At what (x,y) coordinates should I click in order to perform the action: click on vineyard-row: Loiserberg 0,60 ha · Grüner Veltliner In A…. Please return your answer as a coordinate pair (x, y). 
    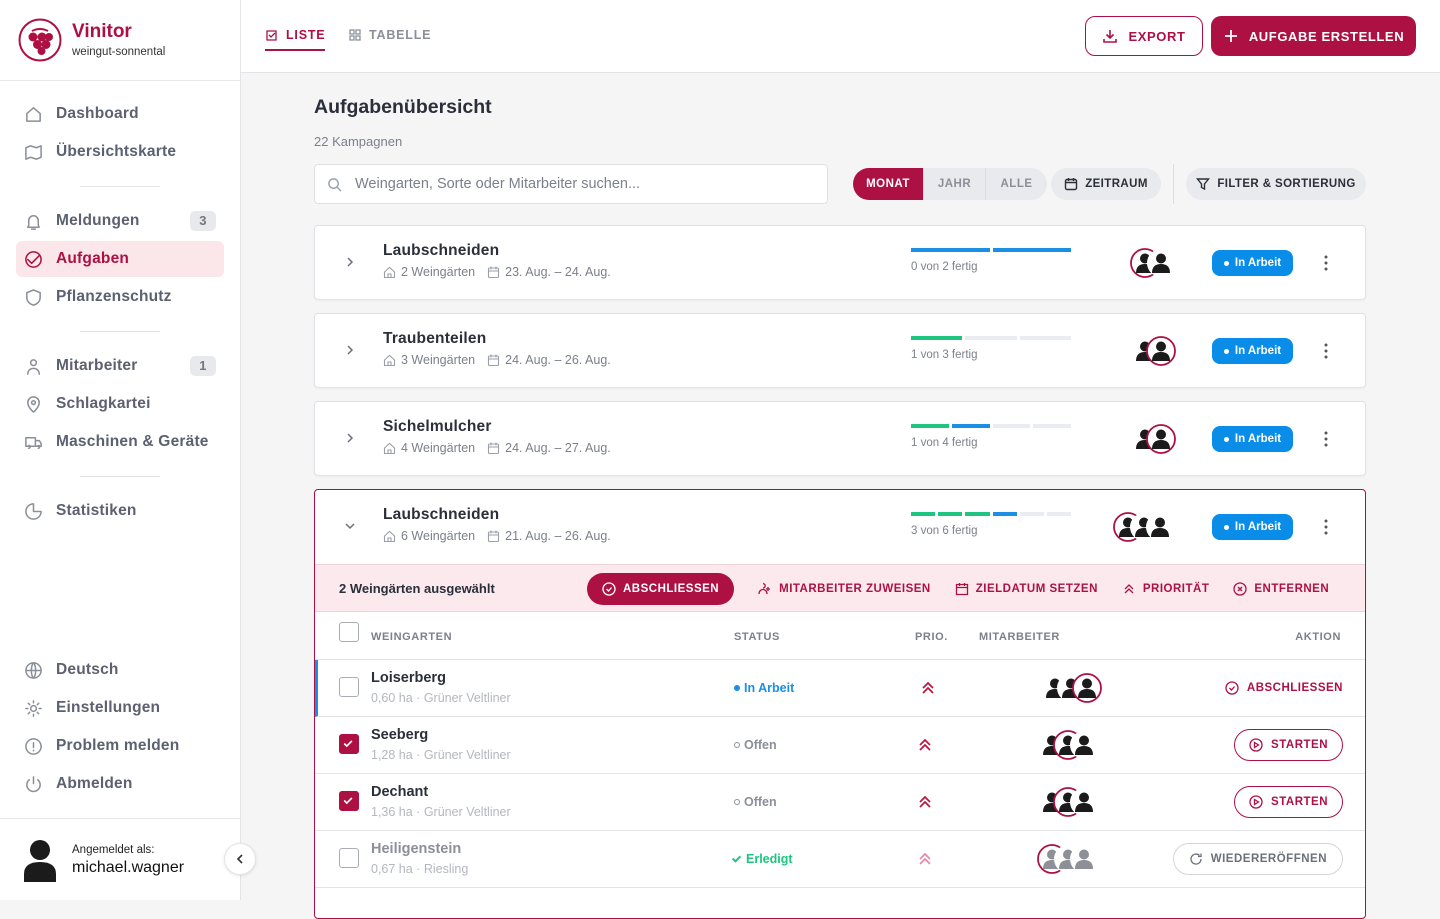
    Looking at the image, I should click on (840, 688).